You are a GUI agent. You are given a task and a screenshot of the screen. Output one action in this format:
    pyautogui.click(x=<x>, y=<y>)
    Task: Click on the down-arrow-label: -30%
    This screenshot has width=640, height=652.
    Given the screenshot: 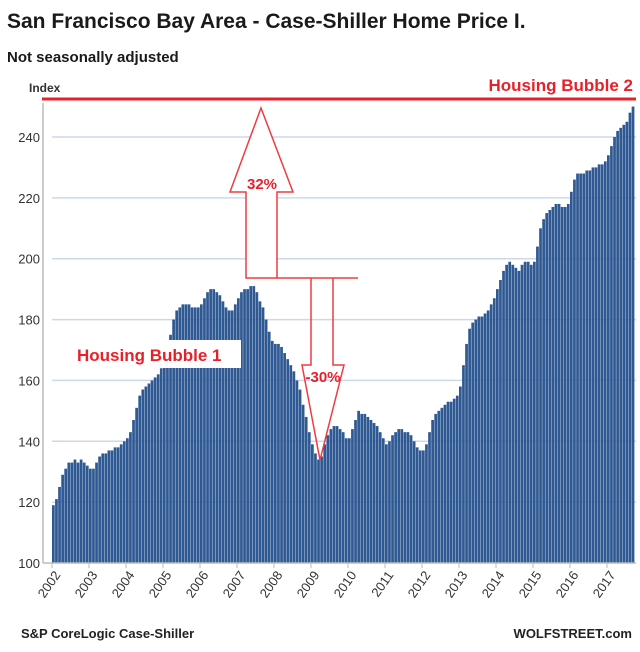 What is the action you would take?
    pyautogui.click(x=322, y=377)
    